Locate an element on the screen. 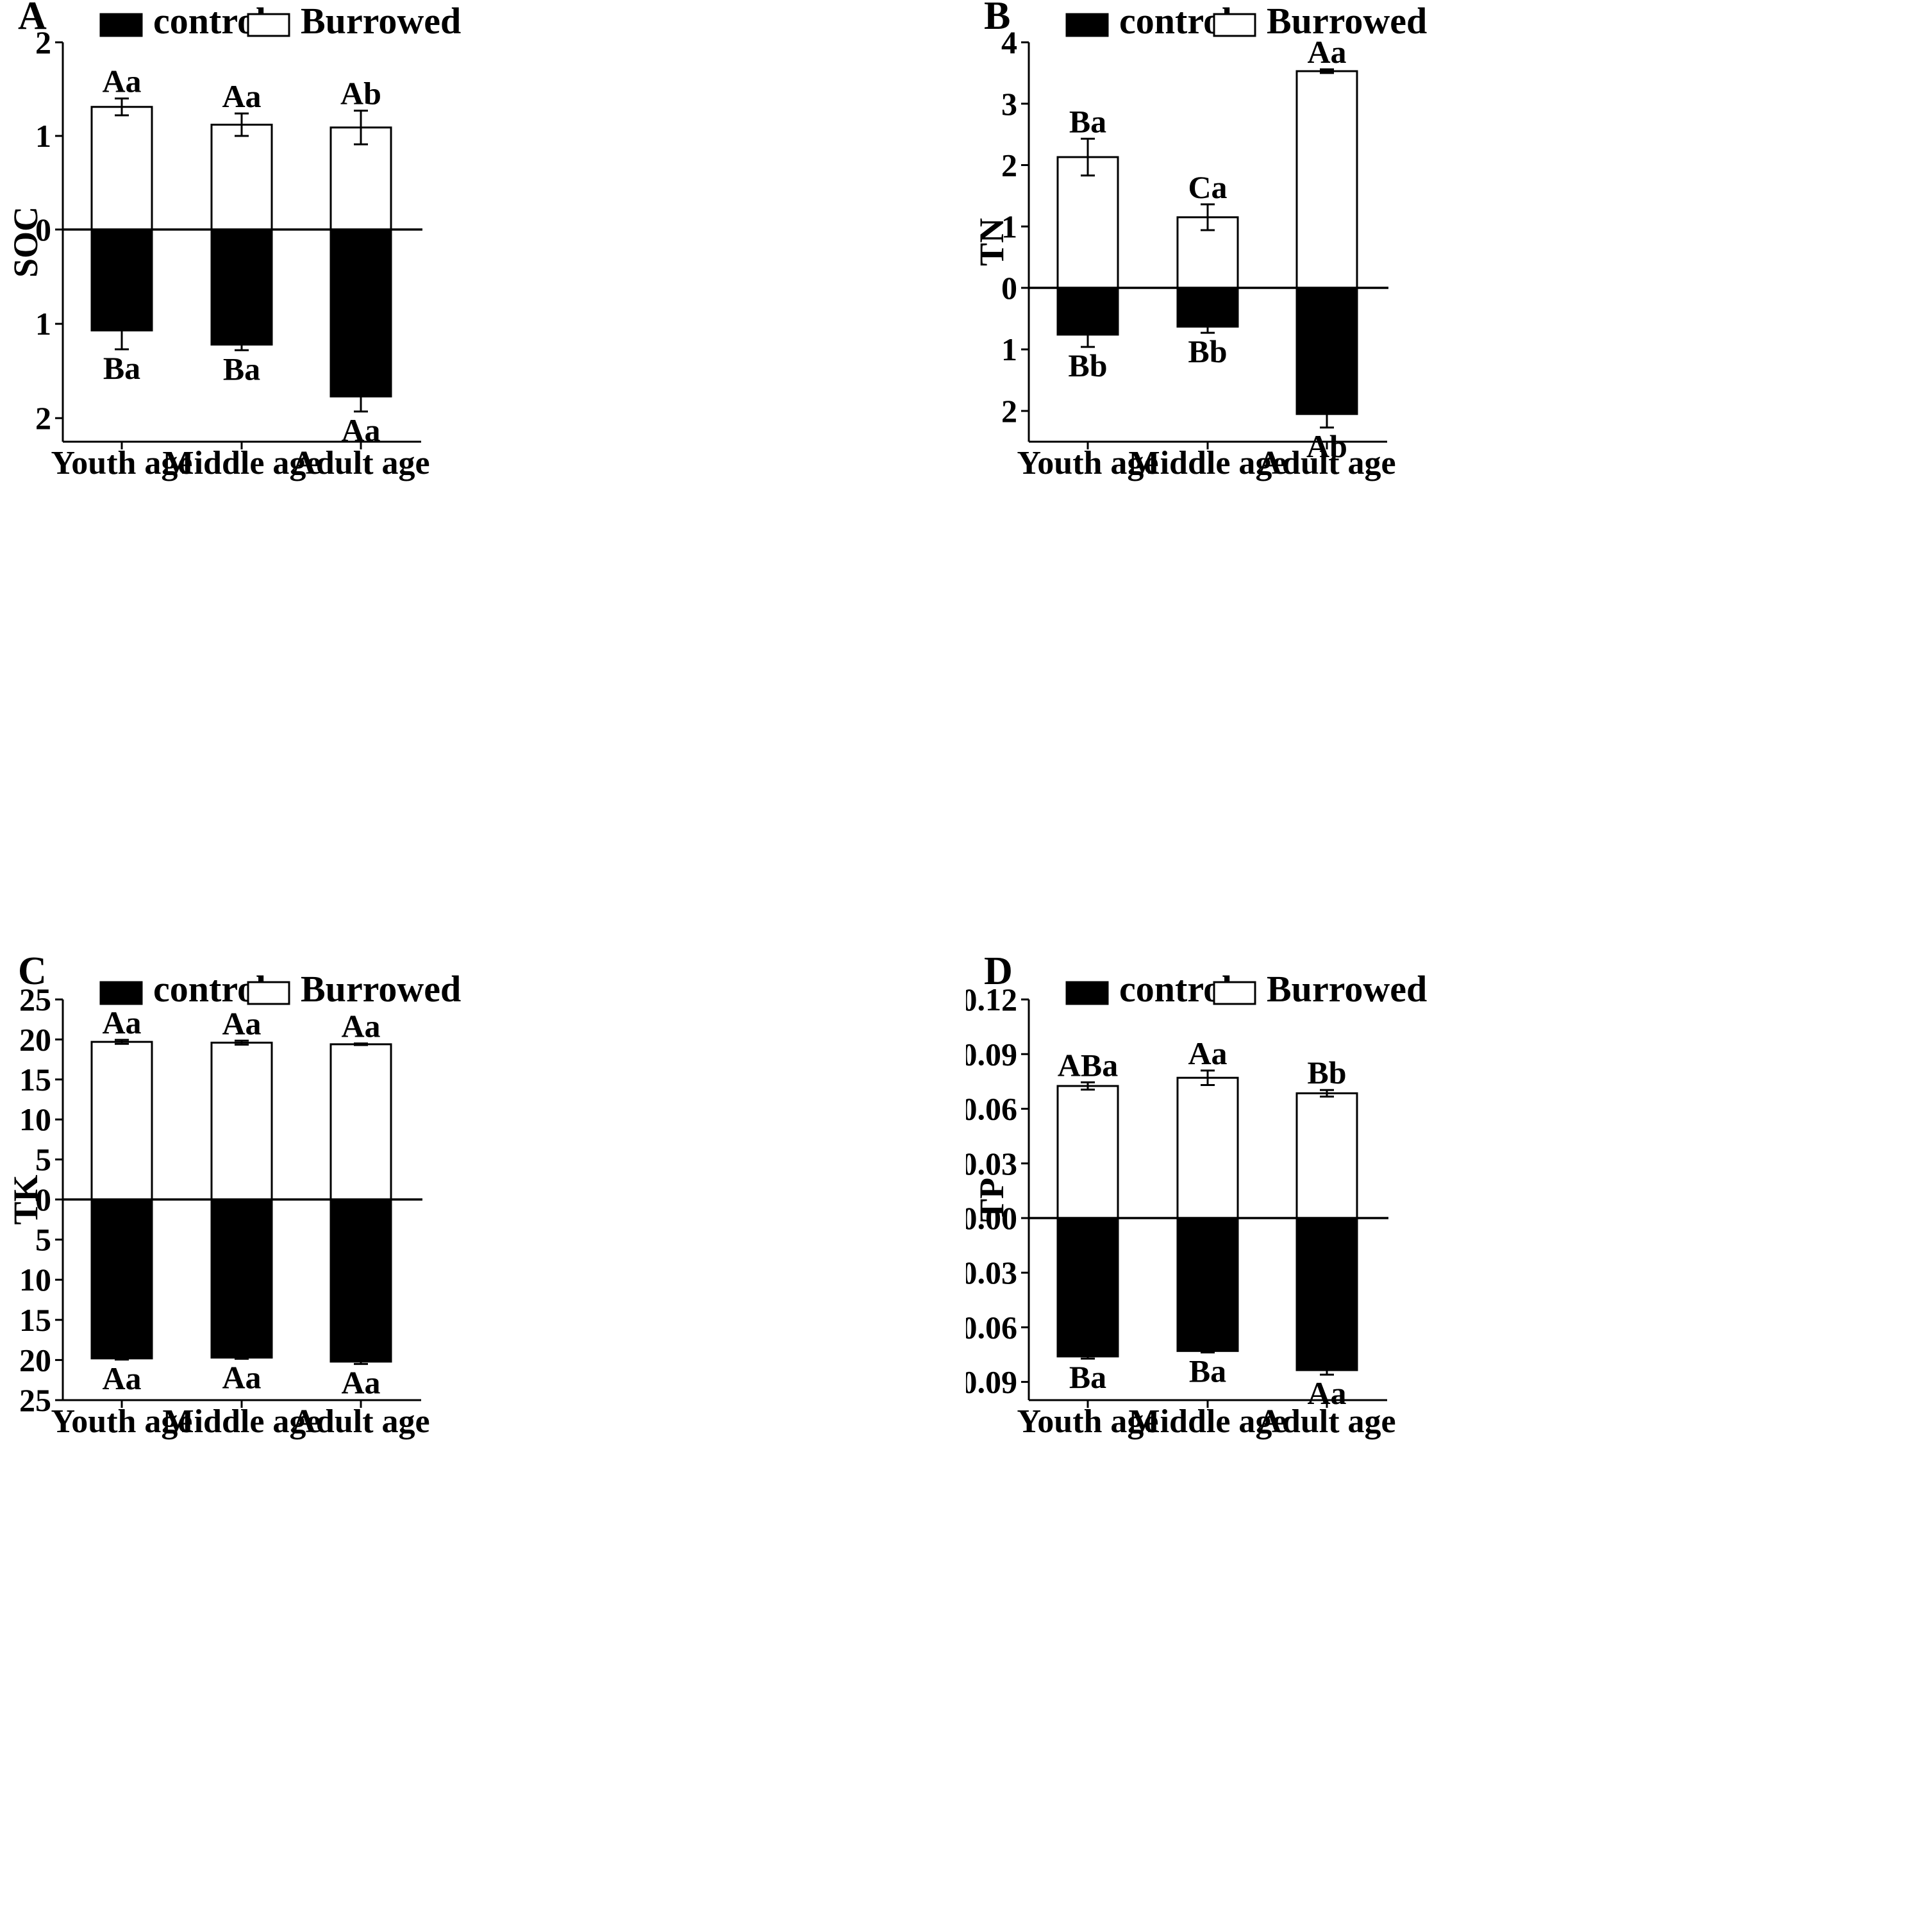 Image resolution: width=1932 pixels, height=1913 pixels. y-axis-label: TK is located at coordinates (25, 1199).